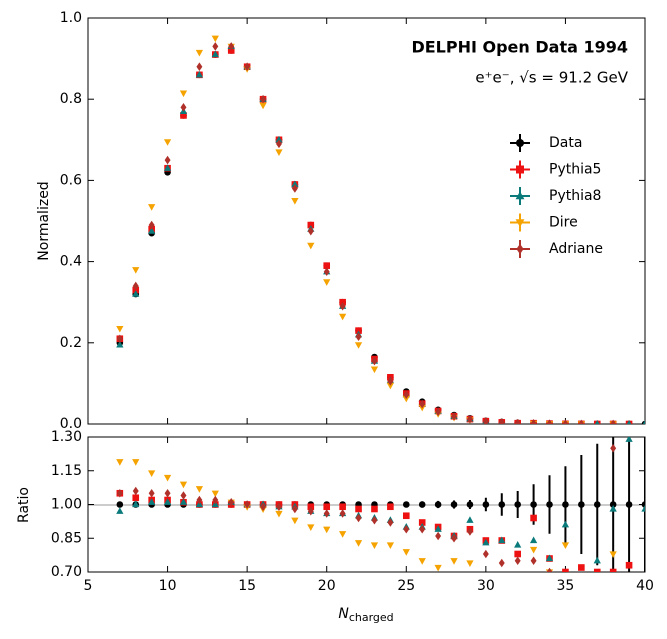 Image resolution: width=667 pixels, height=639 pixels. Describe the element at coordinates (371, 617) in the screenshot. I see `x-axis-label-sub: charged` at that location.